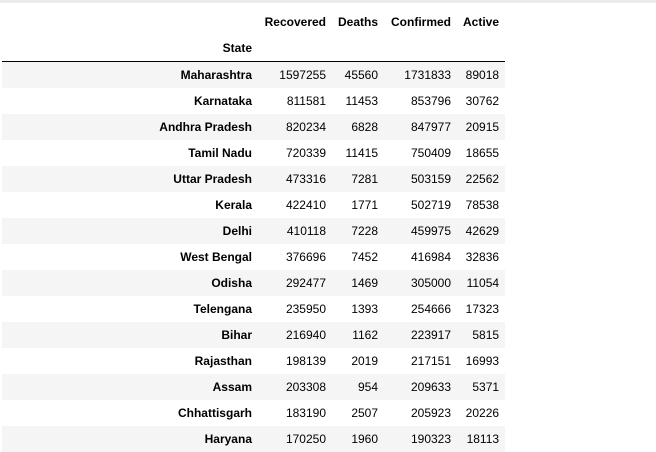 The image size is (656, 452). Describe the element at coordinates (481, 257) in the screenshot. I see `cell-active: 32836` at that location.